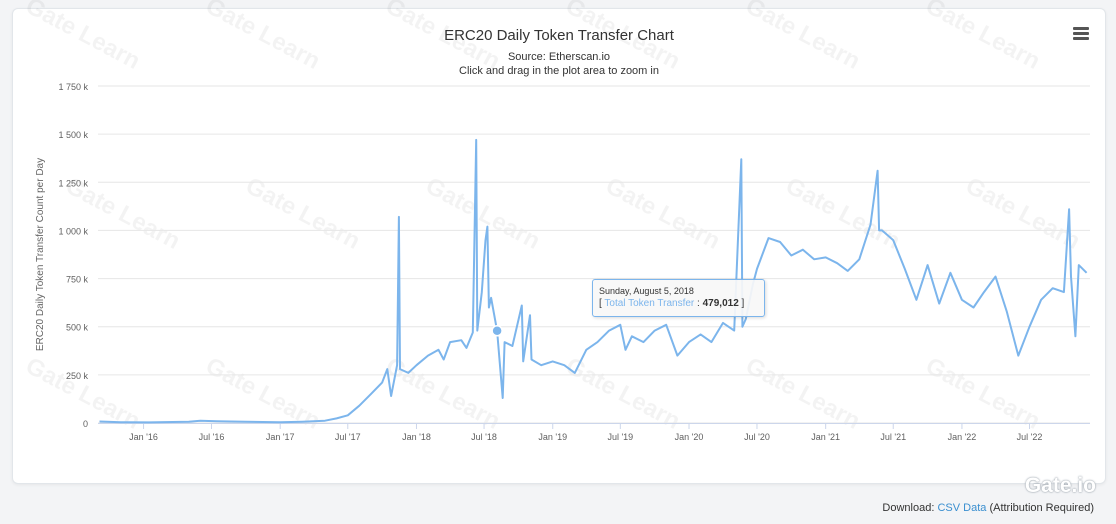 The image size is (1116, 524). Describe the element at coordinates (757, 437) in the screenshot. I see `x-tick-label: Jul '20` at that location.